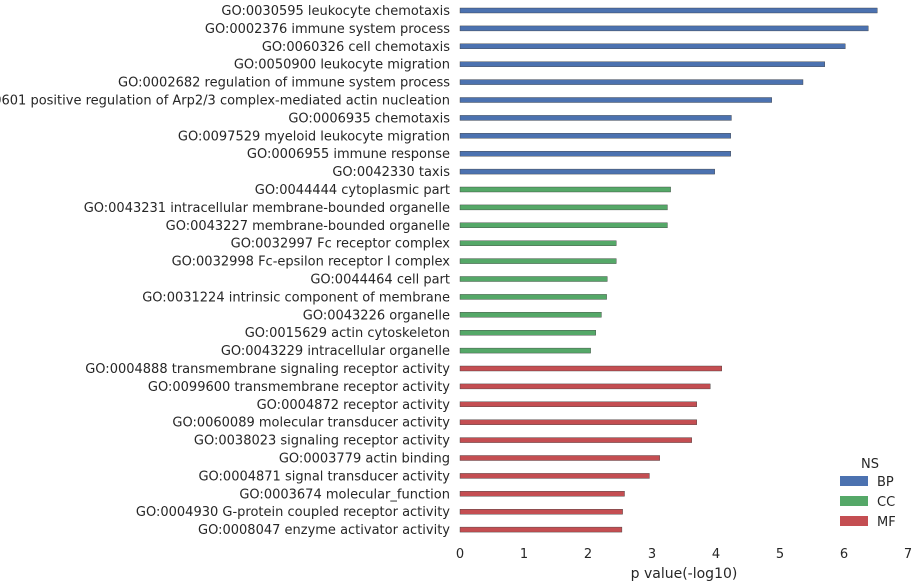 The height and width of the screenshot is (587, 917). I want to click on y-tick-label: GO:0004872 receptor activity, so click(354, 405).